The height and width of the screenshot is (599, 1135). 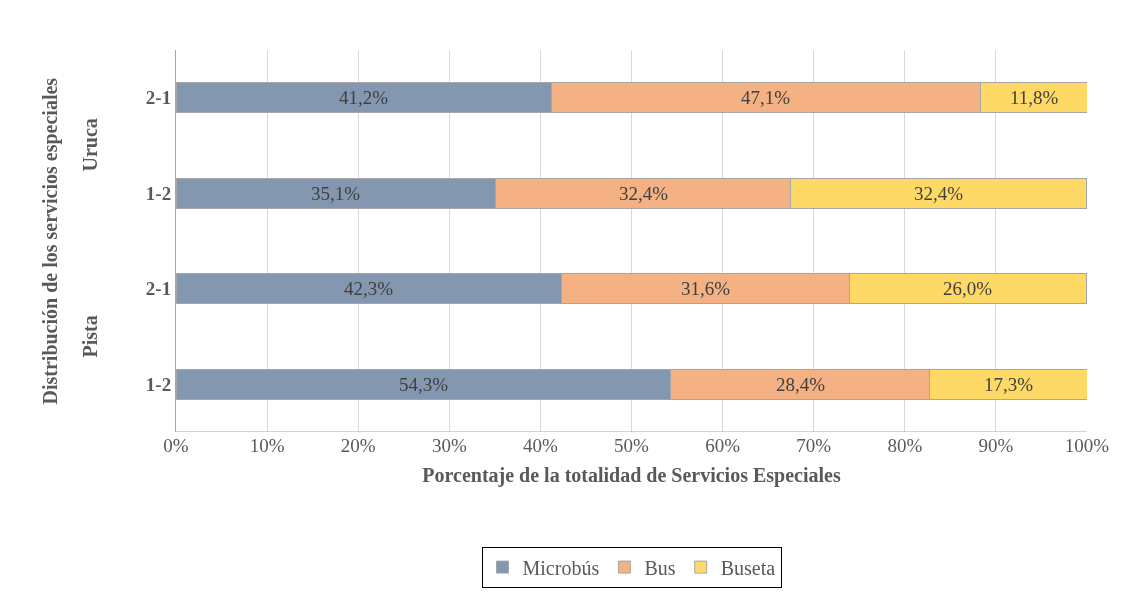 I want to click on data-label: 54,3%, so click(x=424, y=384).